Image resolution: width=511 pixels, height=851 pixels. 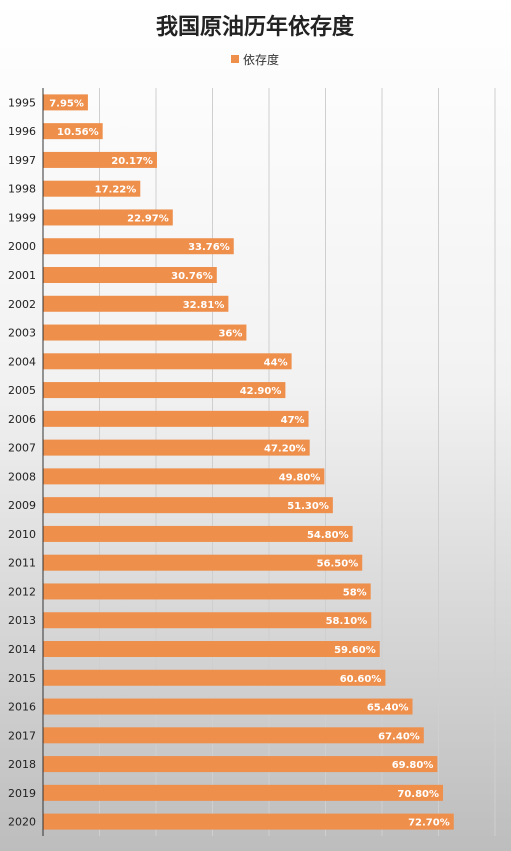 I want to click on category-label-1996: 1996, so click(x=22, y=131).